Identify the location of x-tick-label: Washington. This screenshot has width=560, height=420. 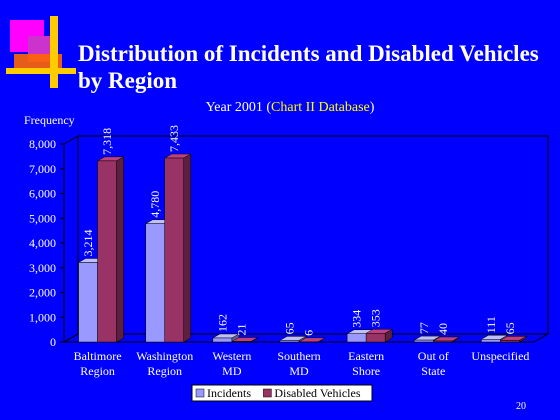
(164, 356).